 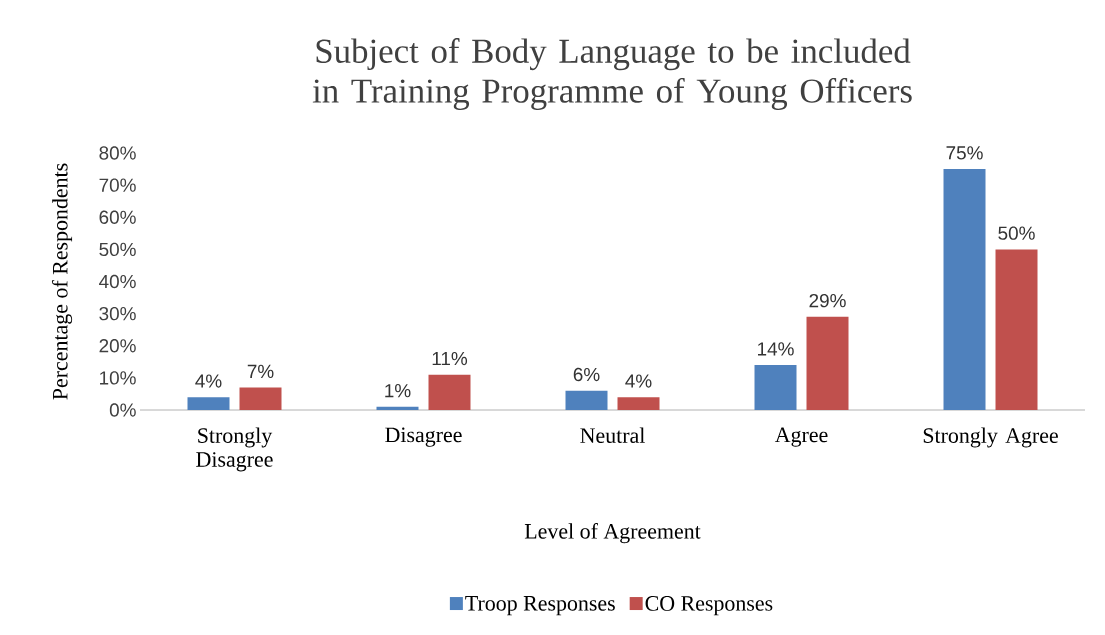 I want to click on y-axis-title: Percentage of Respondents, so click(x=62, y=281).